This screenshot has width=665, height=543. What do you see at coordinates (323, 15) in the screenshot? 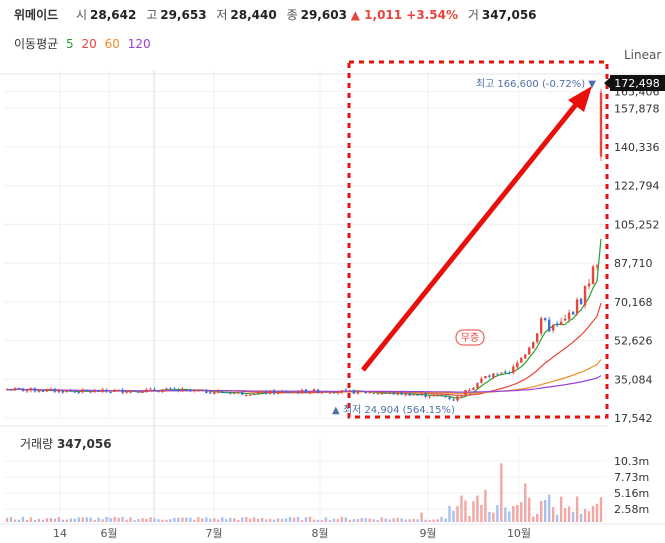
I see `close-value: 29,603` at bounding box center [323, 15].